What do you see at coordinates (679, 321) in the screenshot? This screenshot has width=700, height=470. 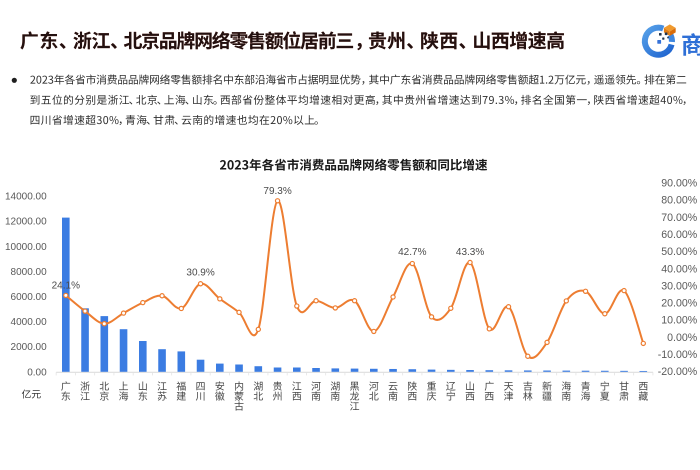 I see `svg-text: 10.00%` at bounding box center [679, 321].